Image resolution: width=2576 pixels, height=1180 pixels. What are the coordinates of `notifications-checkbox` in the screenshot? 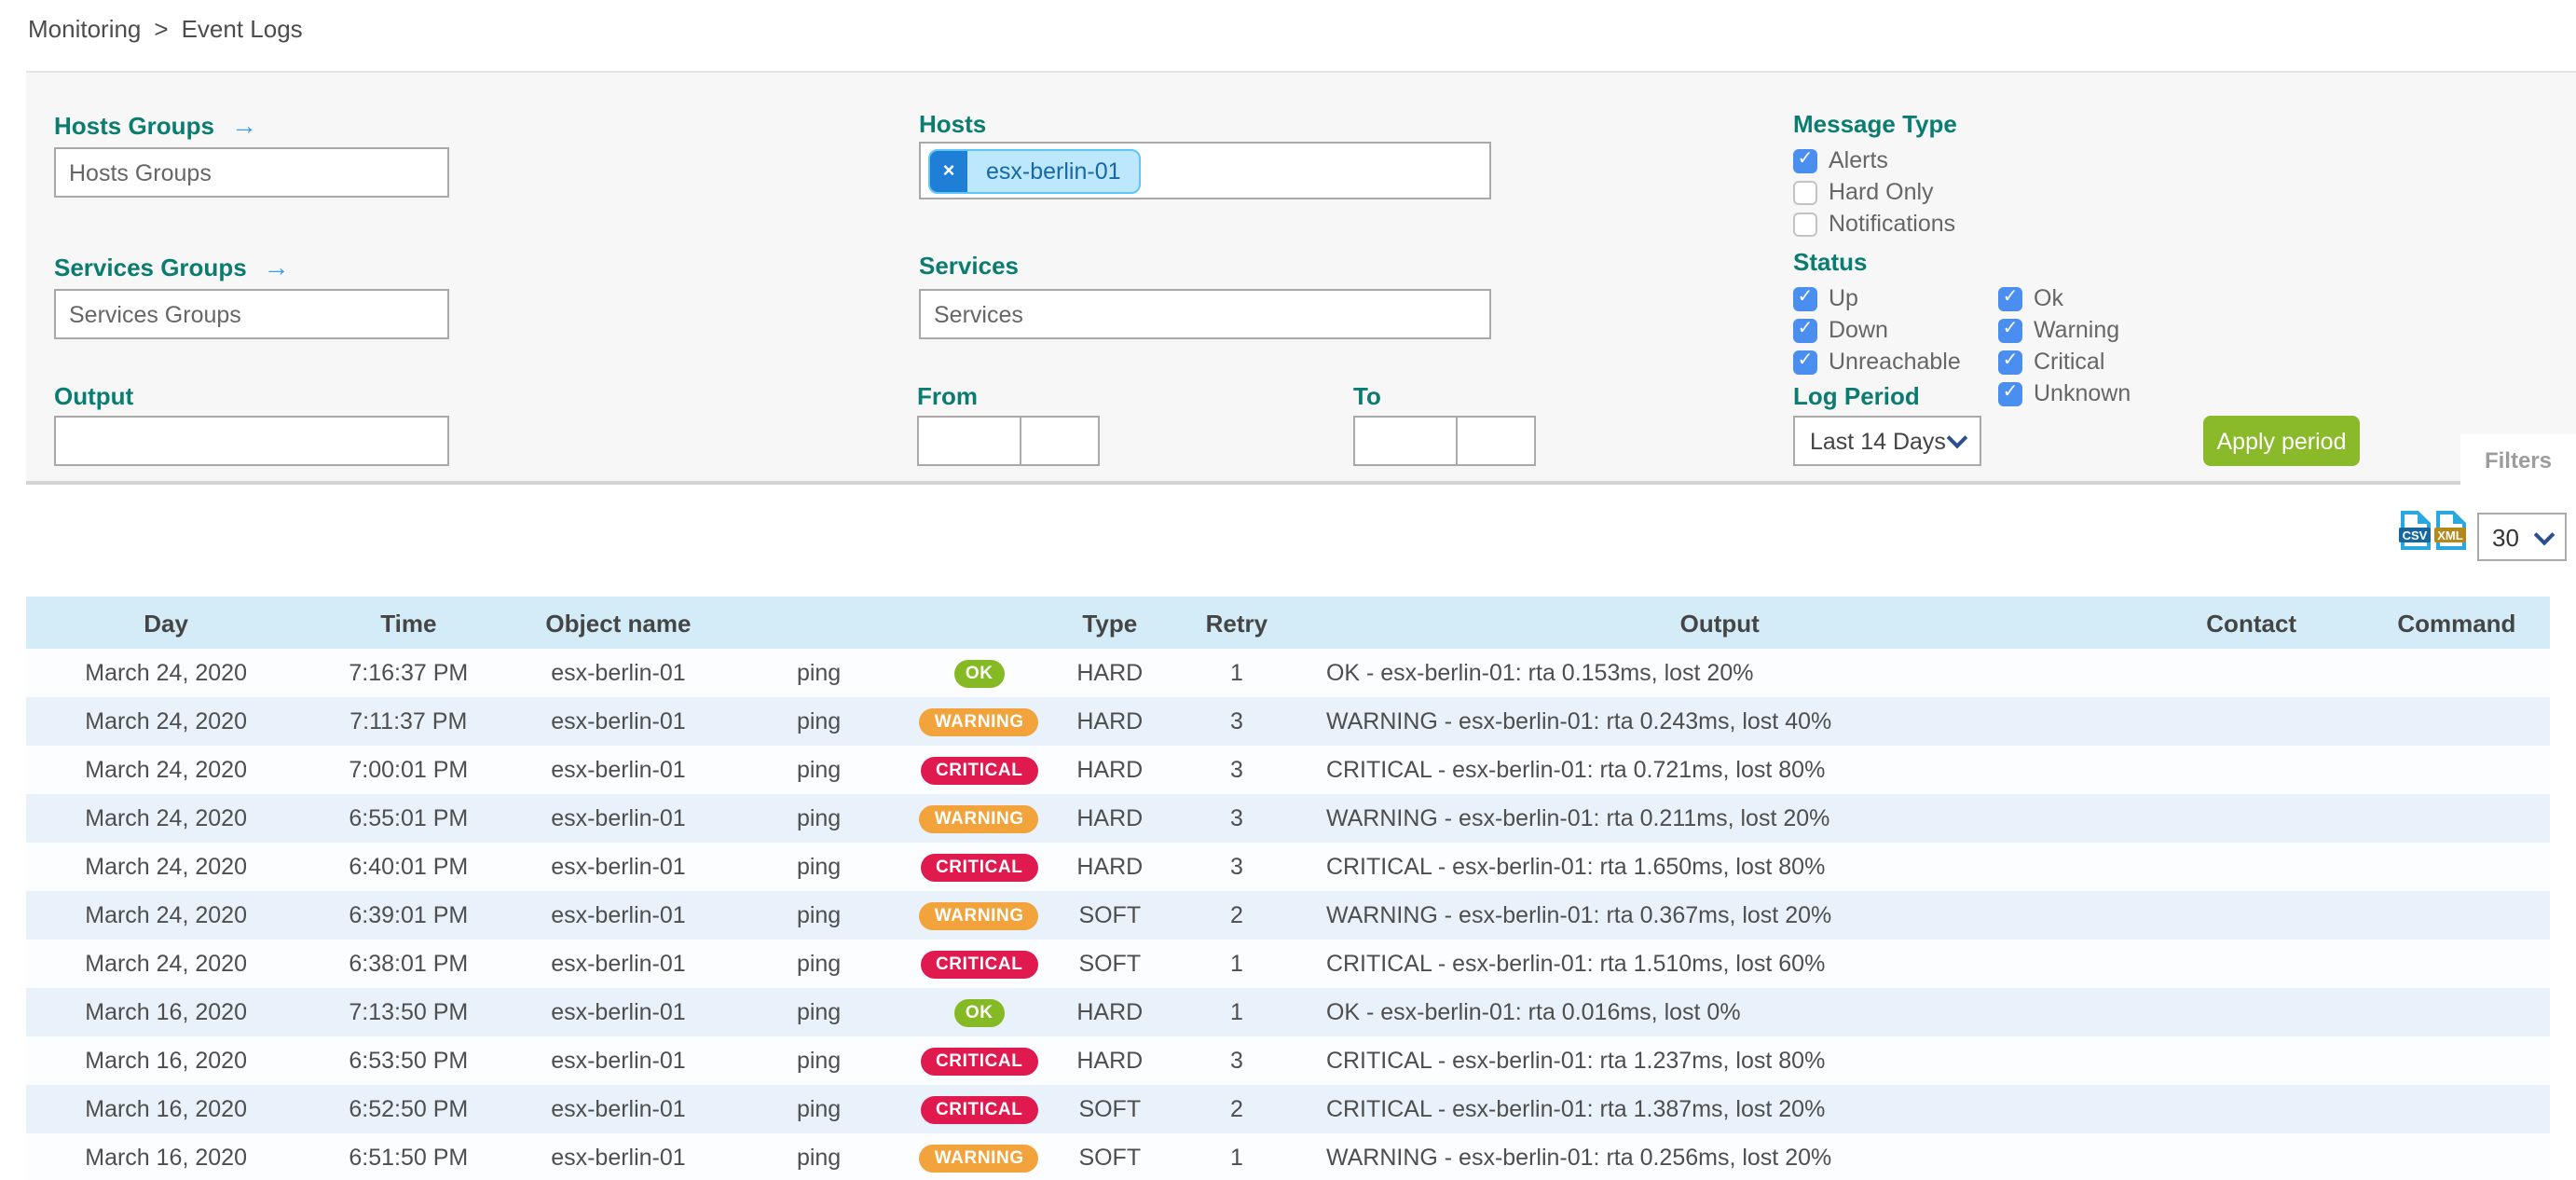 It's located at (1805, 224).